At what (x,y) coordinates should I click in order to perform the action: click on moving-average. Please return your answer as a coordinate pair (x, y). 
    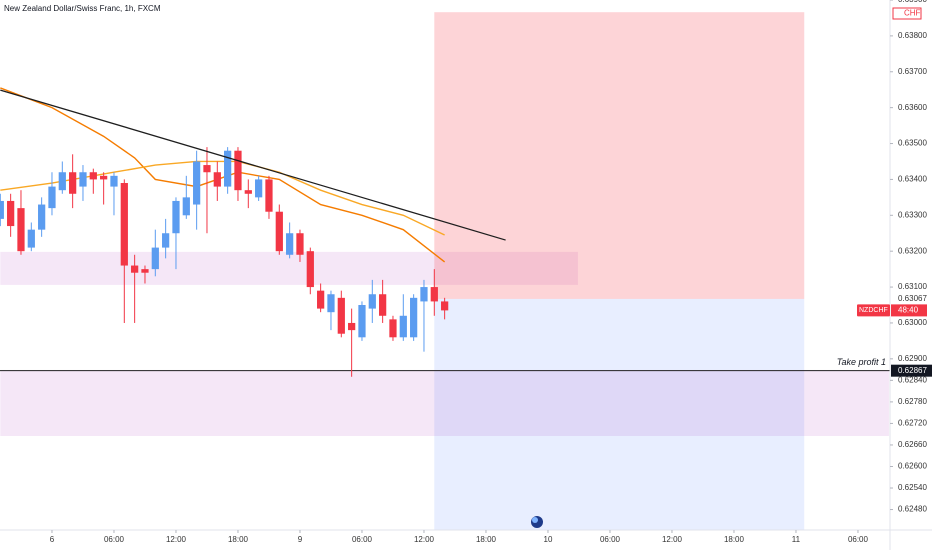
    Looking at the image, I should click on (222, 198).